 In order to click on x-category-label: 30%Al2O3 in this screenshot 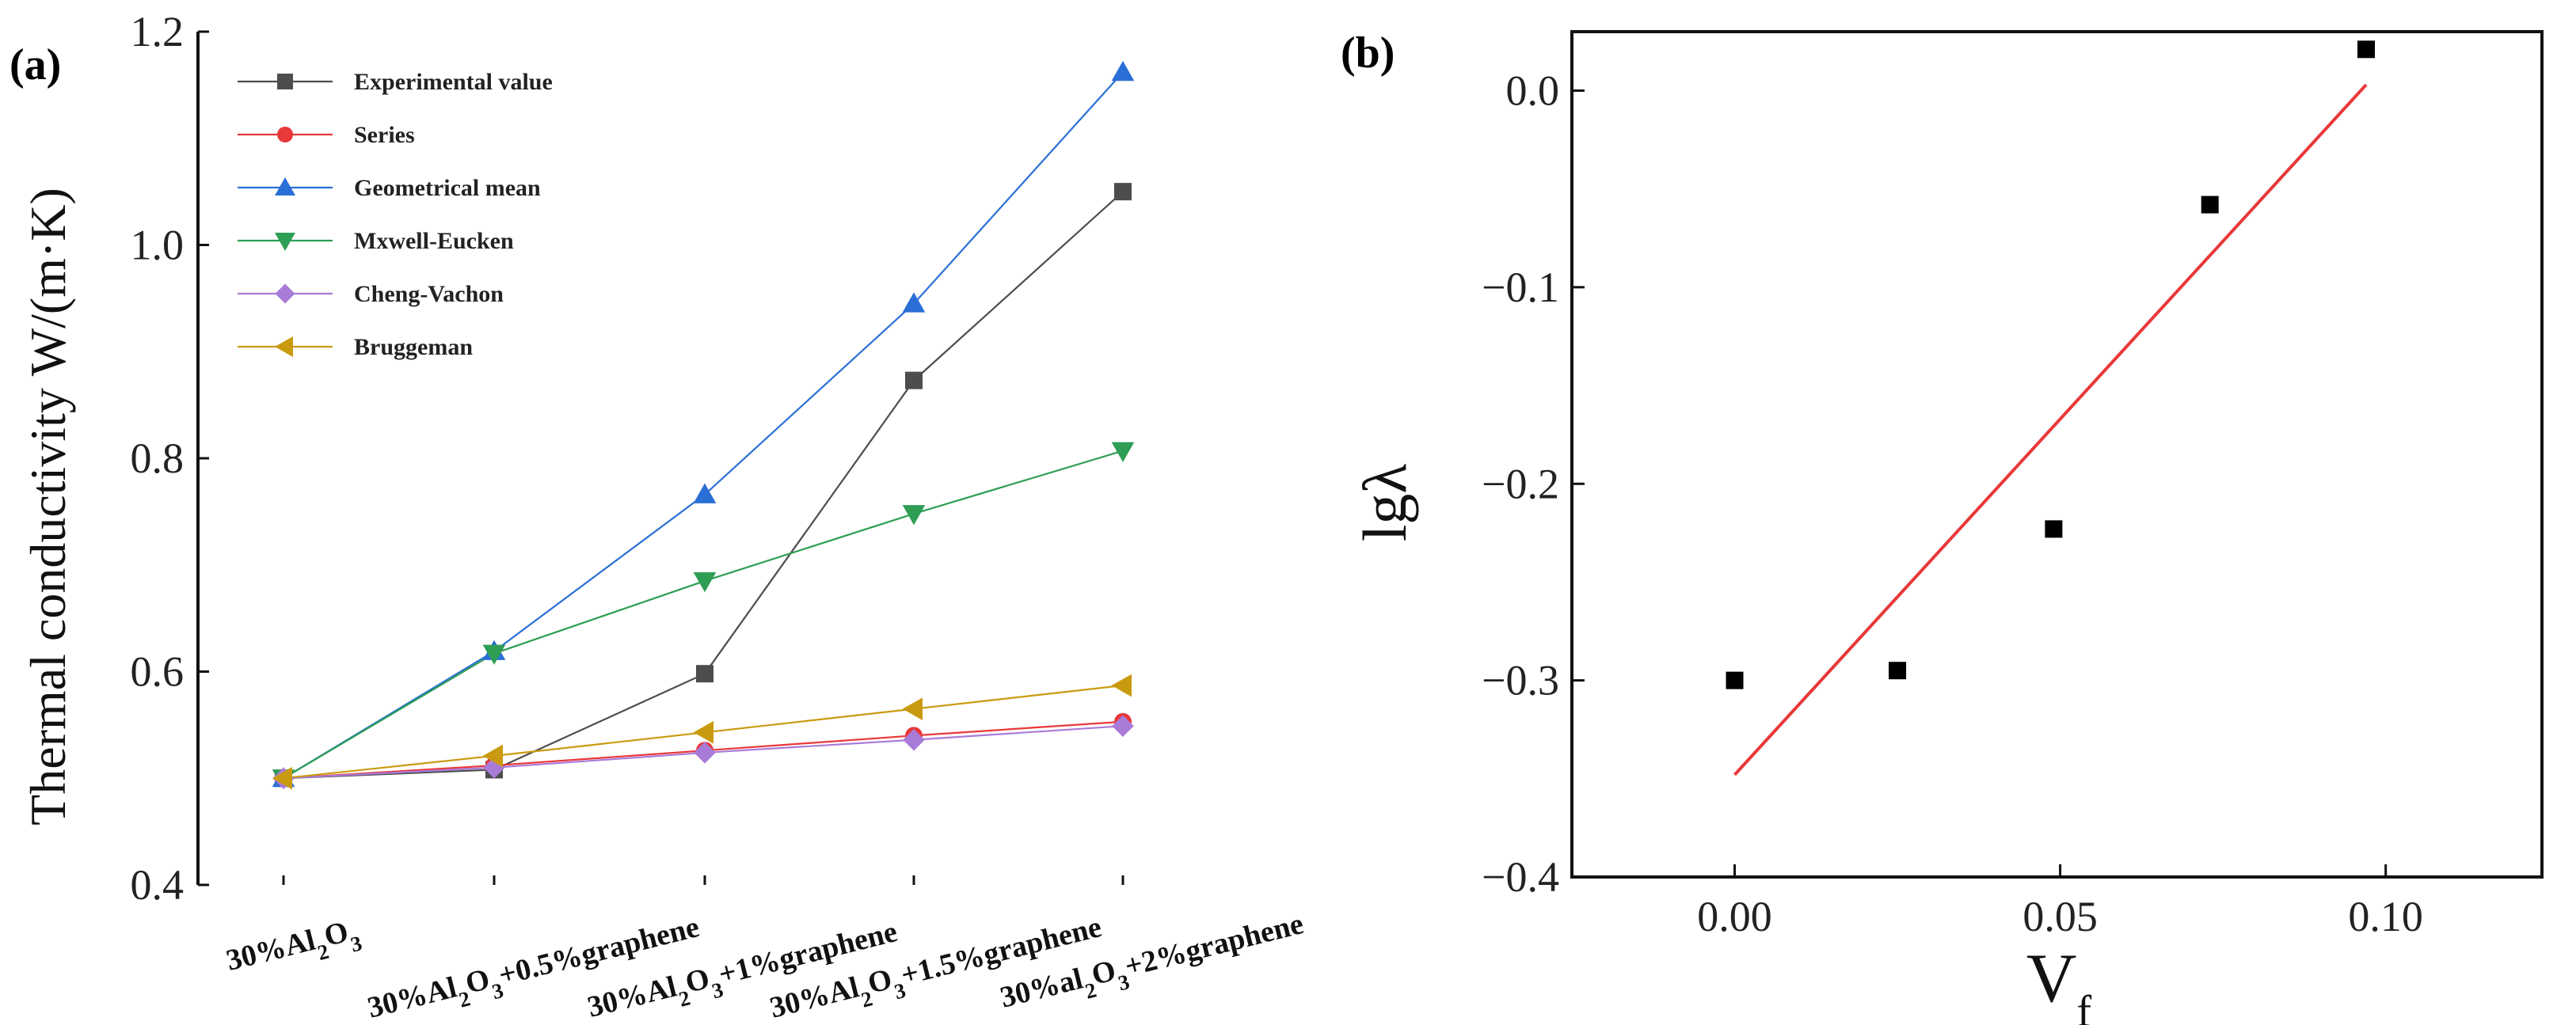, I will do `click(294, 950)`.